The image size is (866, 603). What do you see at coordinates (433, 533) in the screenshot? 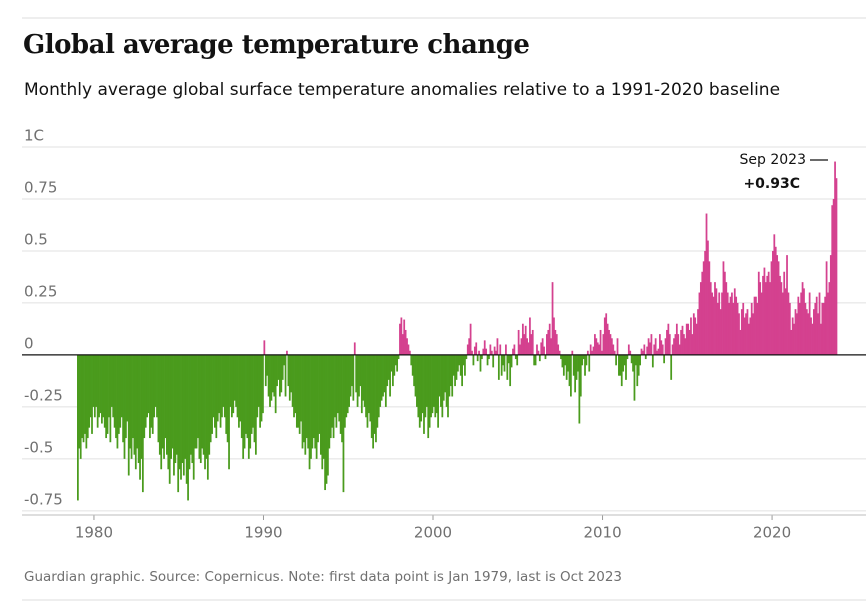
I see `x-tick-label: 2000` at bounding box center [433, 533].